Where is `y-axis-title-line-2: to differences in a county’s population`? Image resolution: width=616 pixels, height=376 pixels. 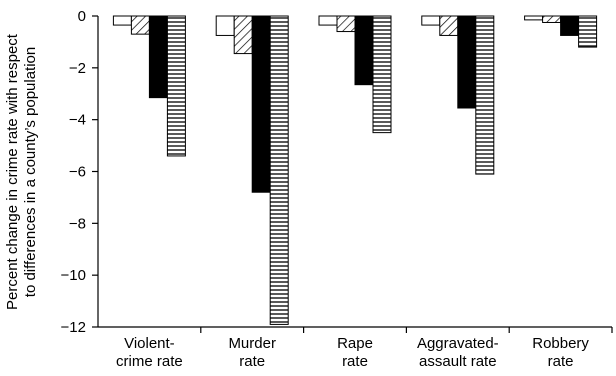 y-axis-title-line-2: to differences in a county’s population is located at coordinates (30, 172).